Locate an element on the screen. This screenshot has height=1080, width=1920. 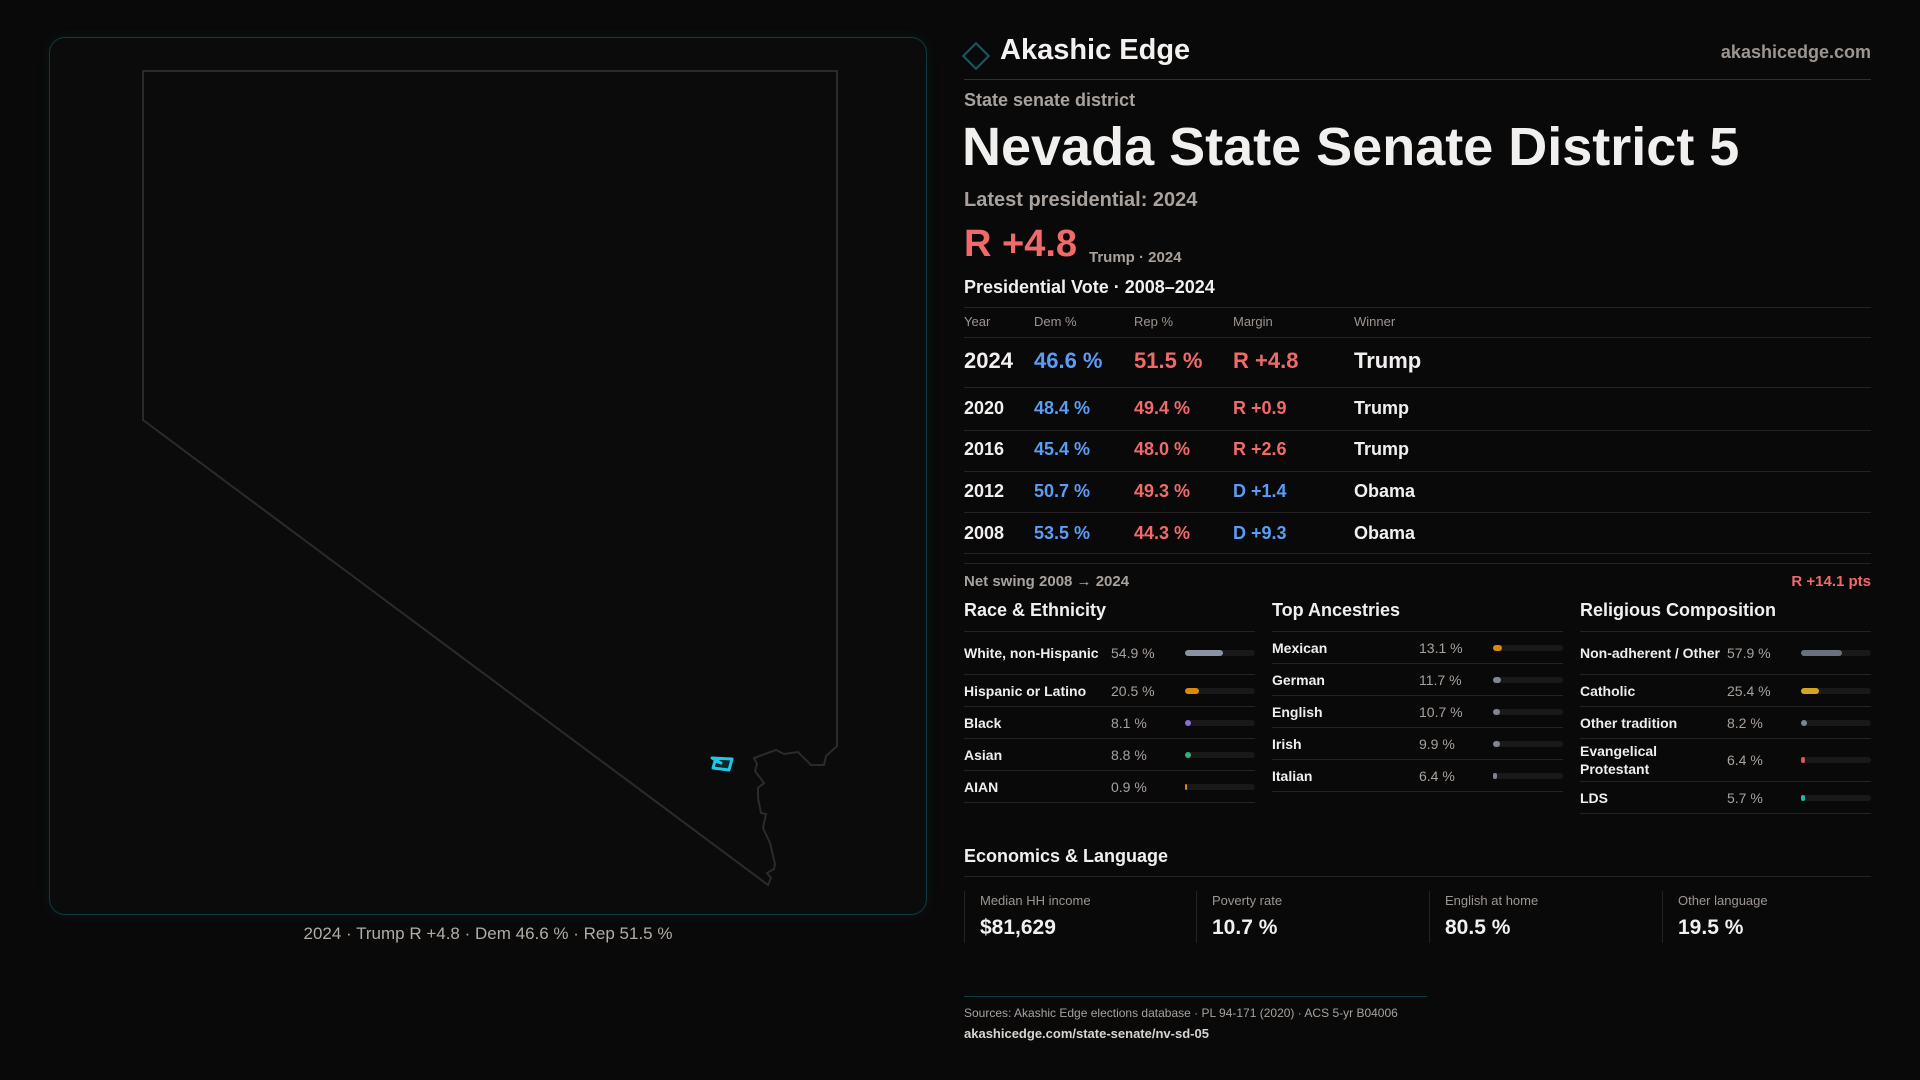
cell-dem: 45.4 % is located at coordinates (1062, 449).